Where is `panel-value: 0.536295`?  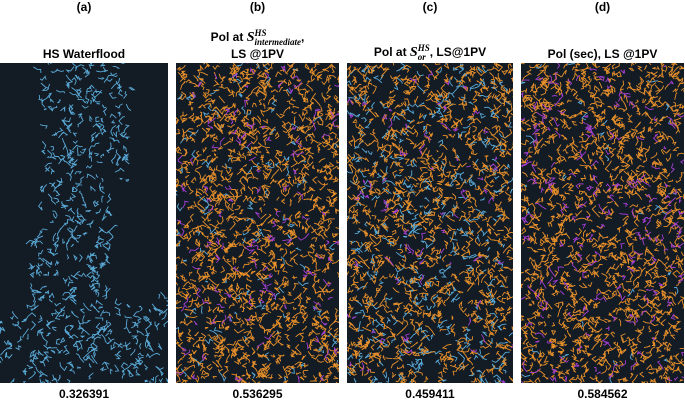 panel-value: 0.536295 is located at coordinates (257, 394).